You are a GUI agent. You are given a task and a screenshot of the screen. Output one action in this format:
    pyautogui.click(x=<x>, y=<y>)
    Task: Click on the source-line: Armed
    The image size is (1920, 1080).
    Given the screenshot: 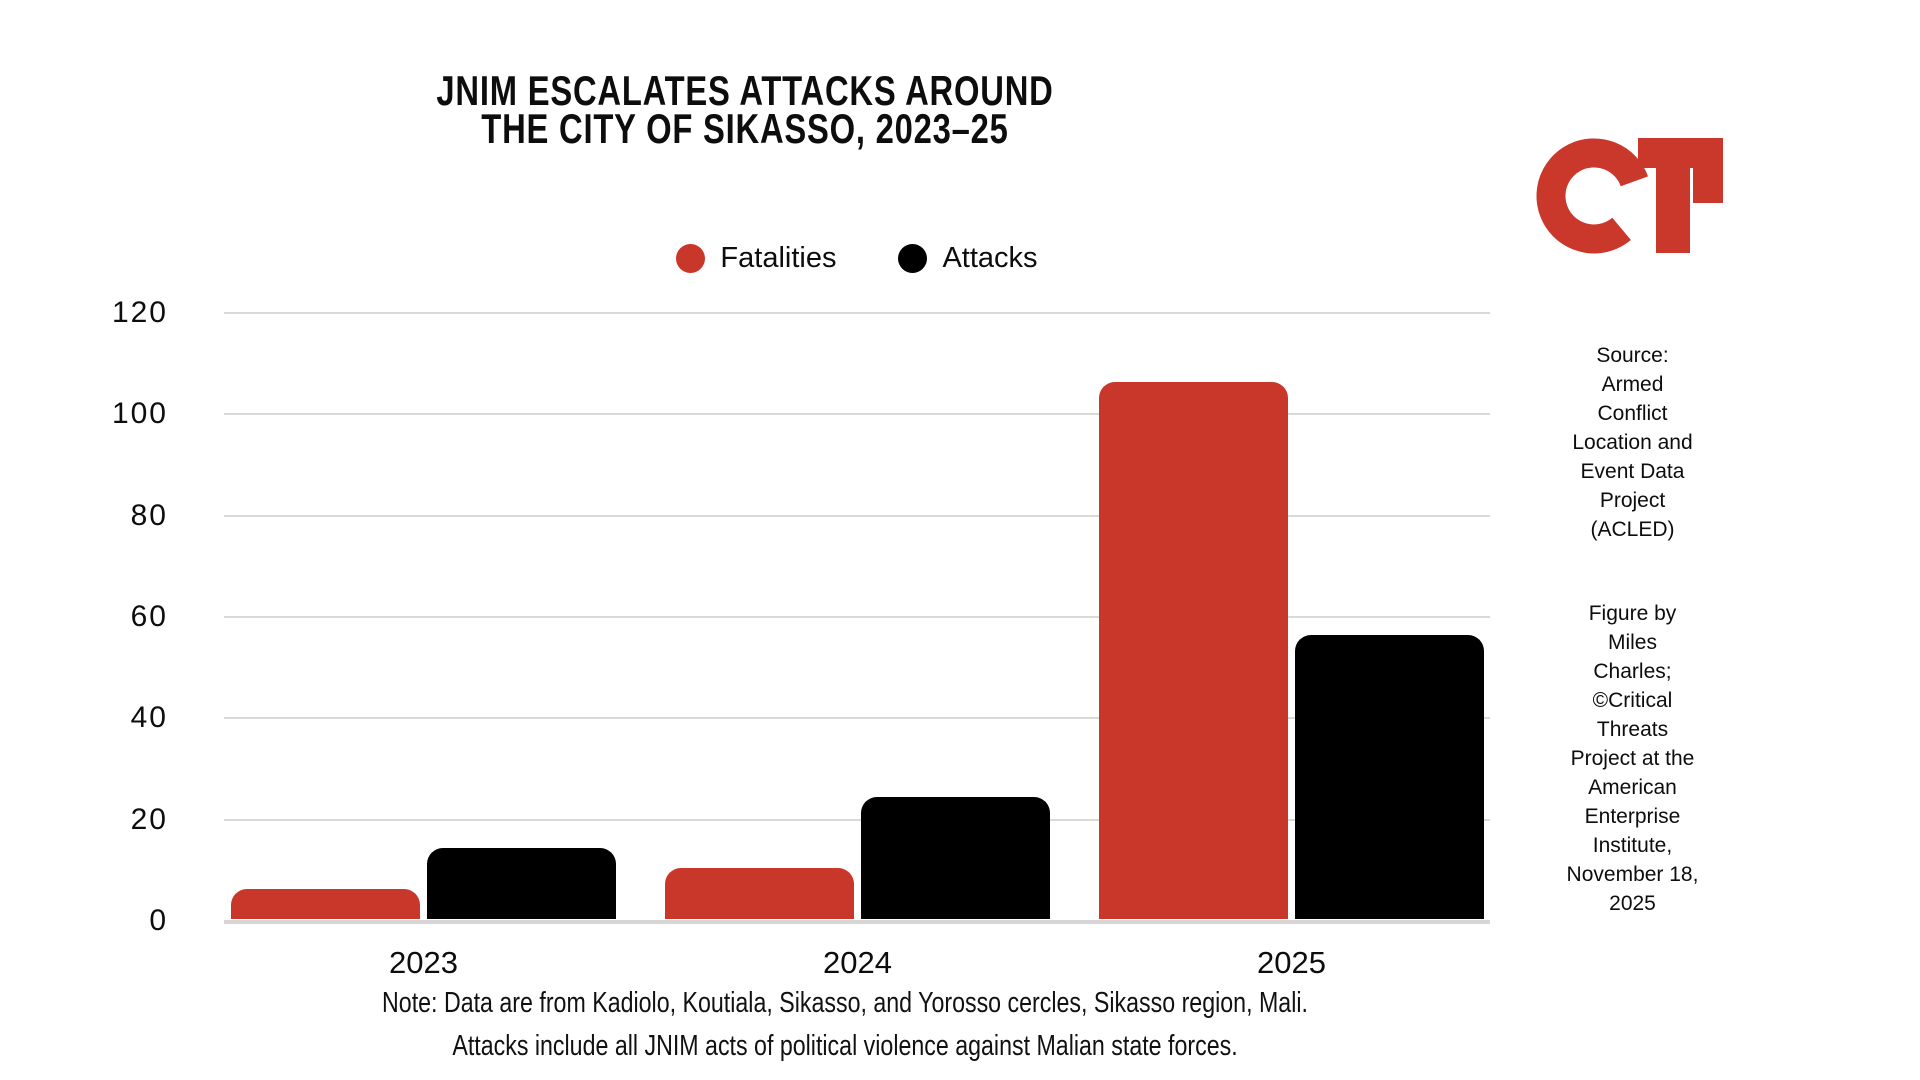 What is the action you would take?
    pyautogui.click(x=1632, y=384)
    